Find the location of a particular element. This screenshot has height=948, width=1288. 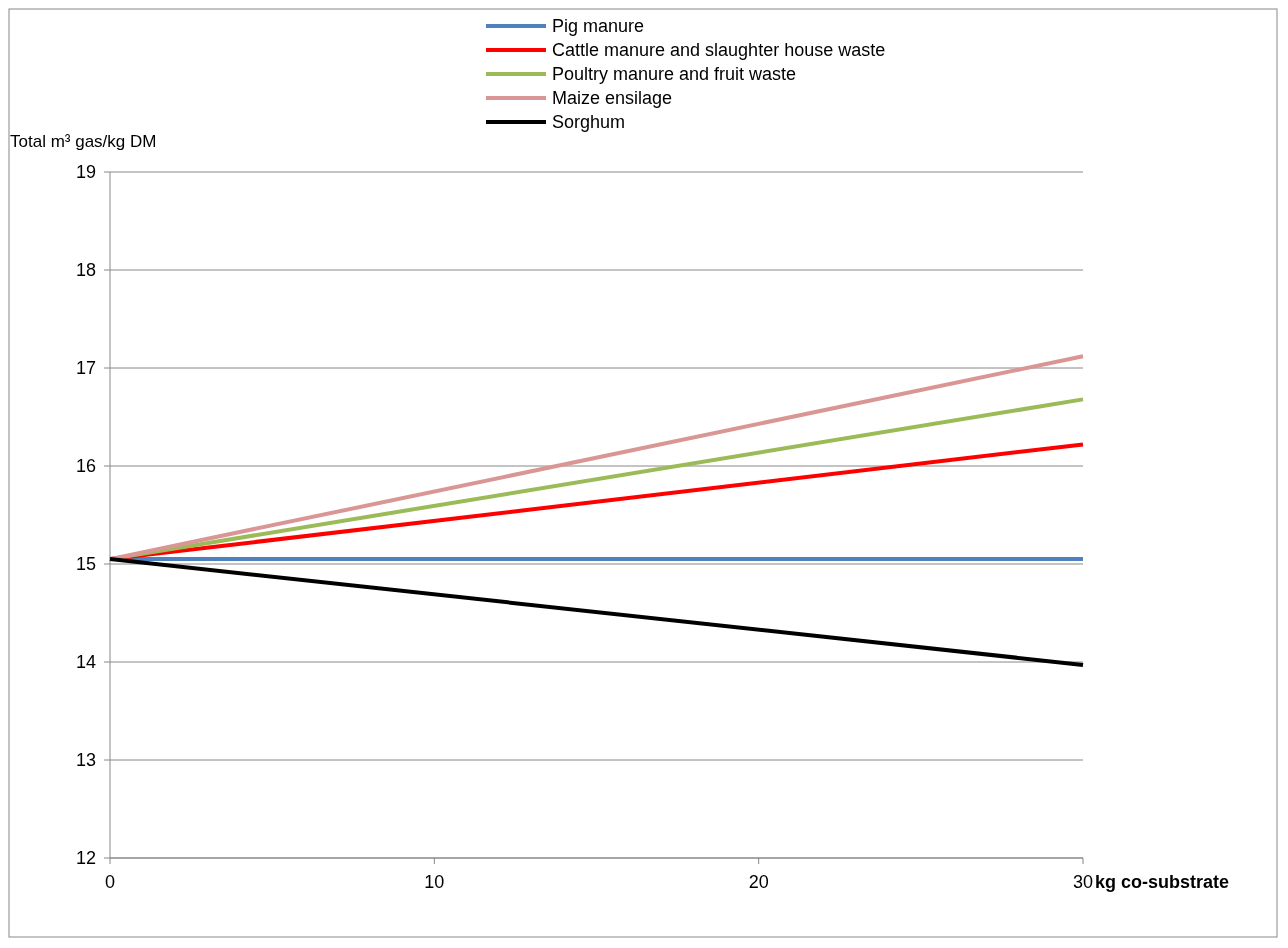

x-tick-label: 20 is located at coordinates (758, 882).